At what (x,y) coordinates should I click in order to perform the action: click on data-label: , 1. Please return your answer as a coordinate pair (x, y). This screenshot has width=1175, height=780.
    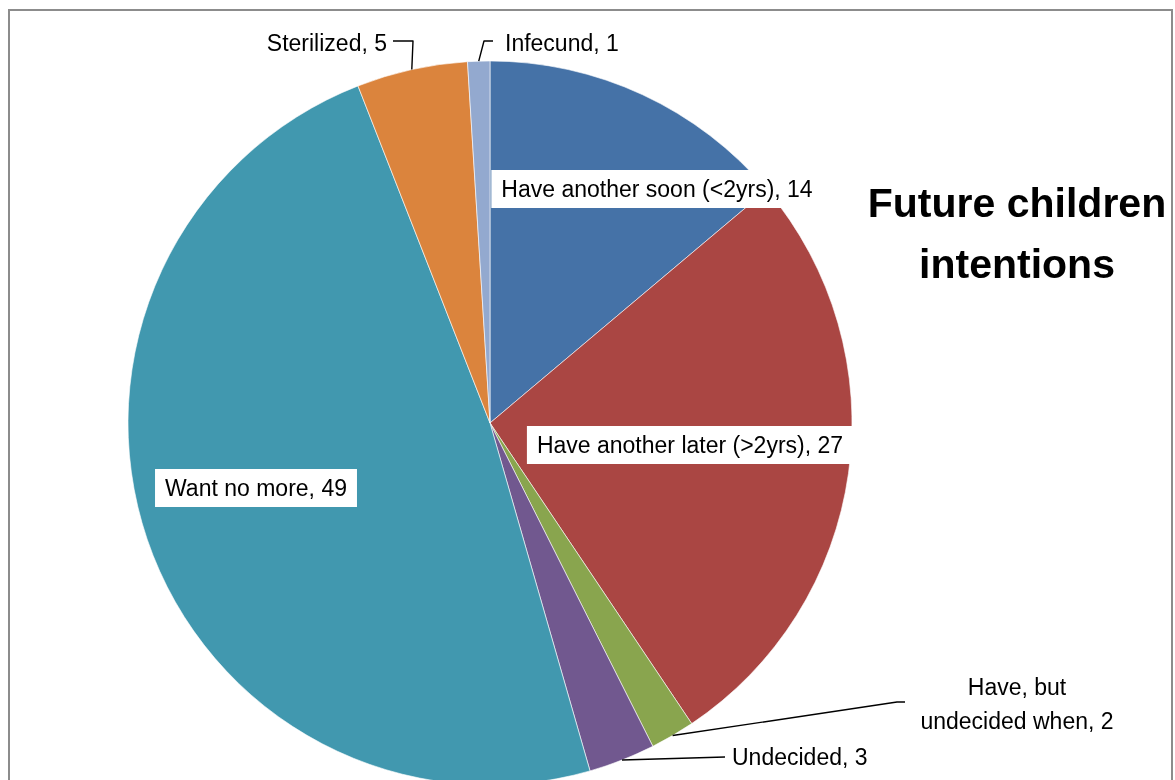
    Looking at the image, I should click on (606, 43).